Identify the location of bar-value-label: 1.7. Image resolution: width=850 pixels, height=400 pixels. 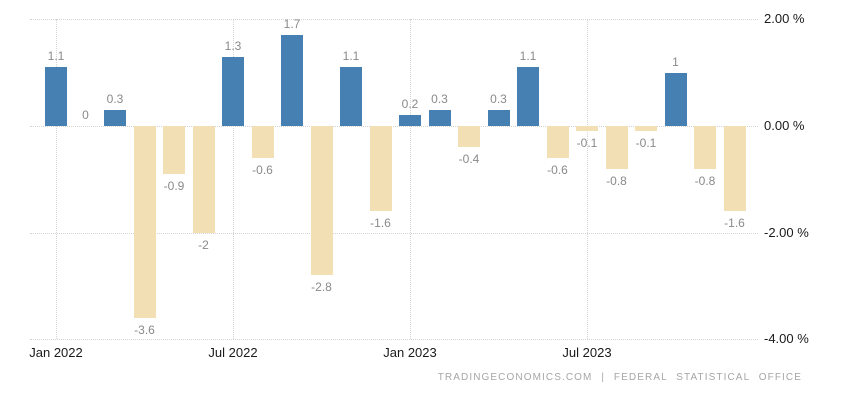
(292, 24).